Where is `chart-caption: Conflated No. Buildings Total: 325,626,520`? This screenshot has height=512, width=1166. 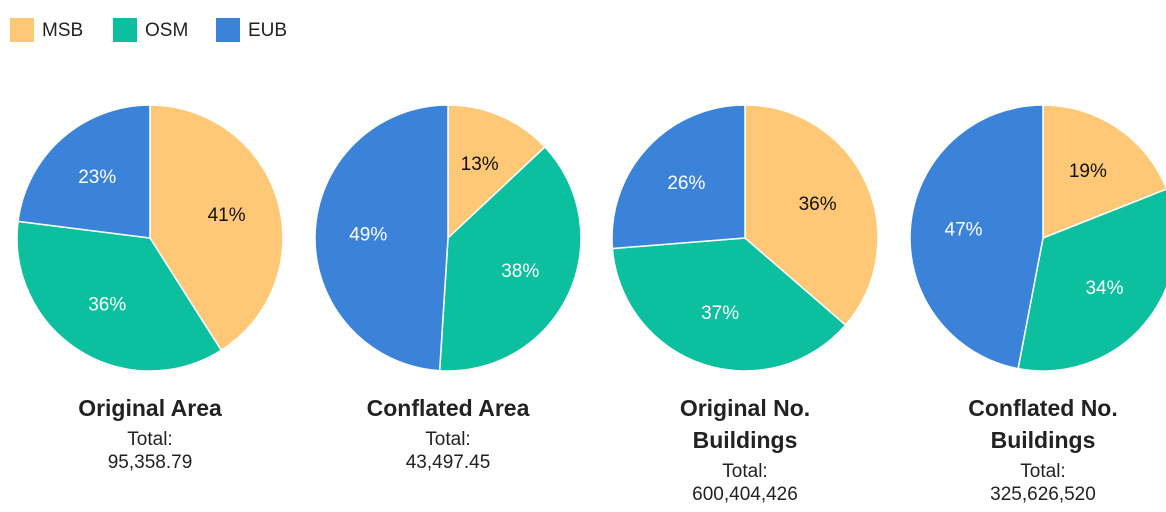
chart-caption: Conflated No. Buildings Total: 325,626,520 is located at coordinates (1043, 449).